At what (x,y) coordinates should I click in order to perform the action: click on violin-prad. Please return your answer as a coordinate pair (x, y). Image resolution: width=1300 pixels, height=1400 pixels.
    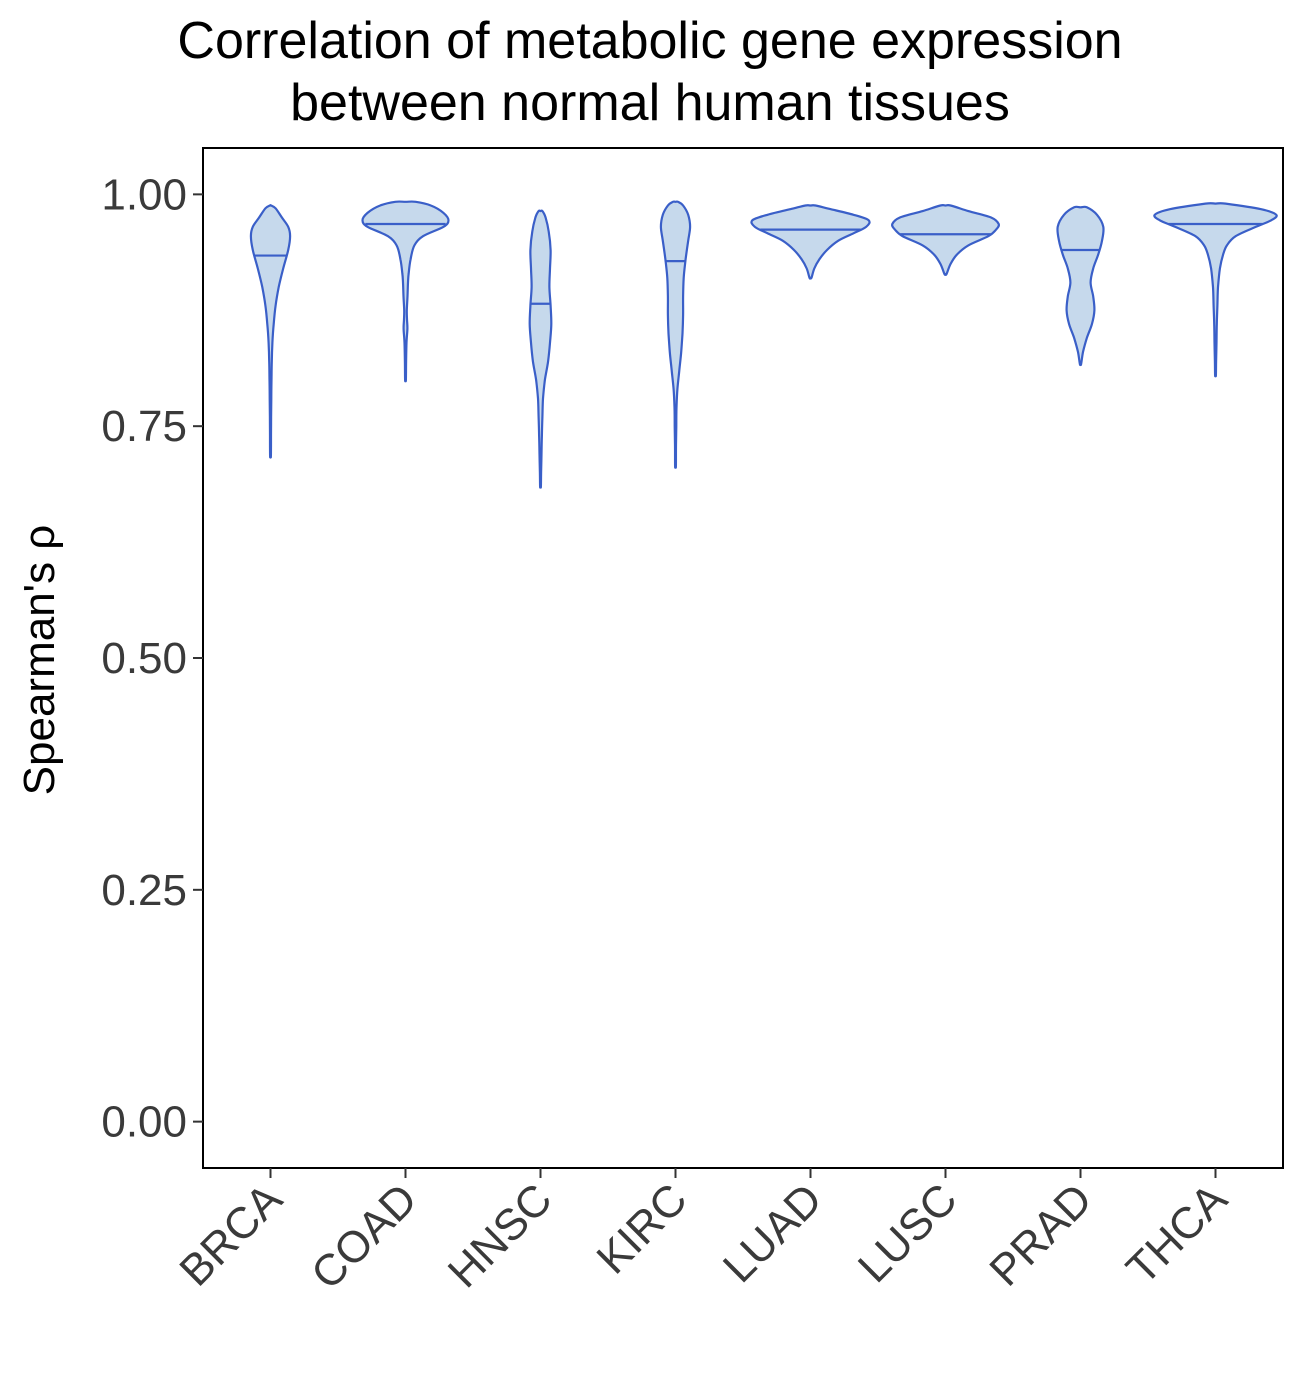
    Looking at the image, I should click on (1080, 286).